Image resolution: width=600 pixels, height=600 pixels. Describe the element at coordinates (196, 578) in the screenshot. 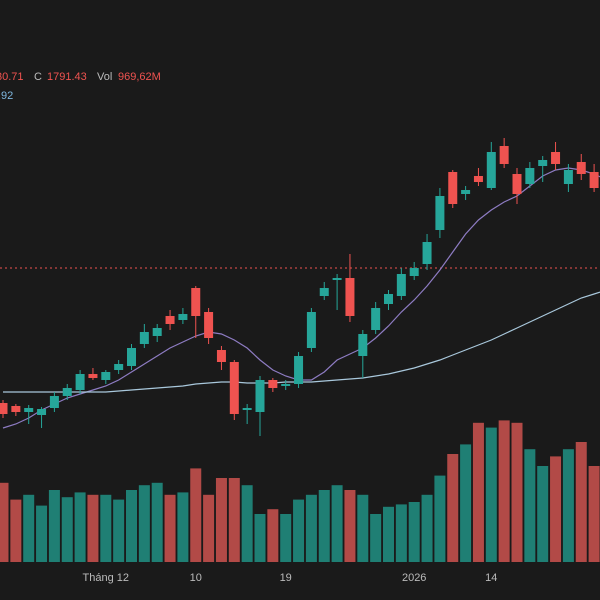

I see `x-tick-label: 10` at that location.